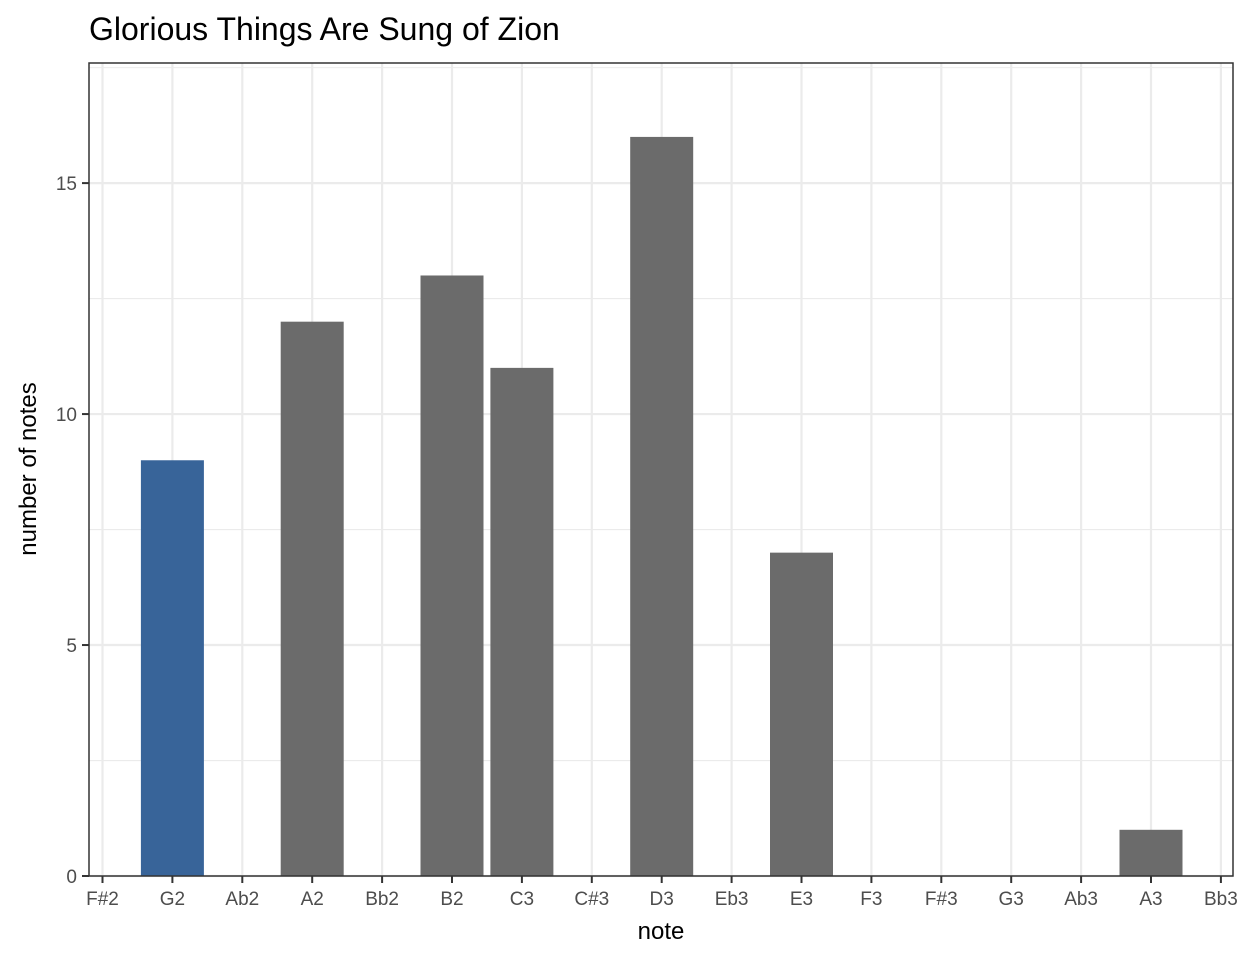 The height and width of the screenshot is (960, 1248). I want to click on y-axis: 0 5 10 15, so click(72, 531).